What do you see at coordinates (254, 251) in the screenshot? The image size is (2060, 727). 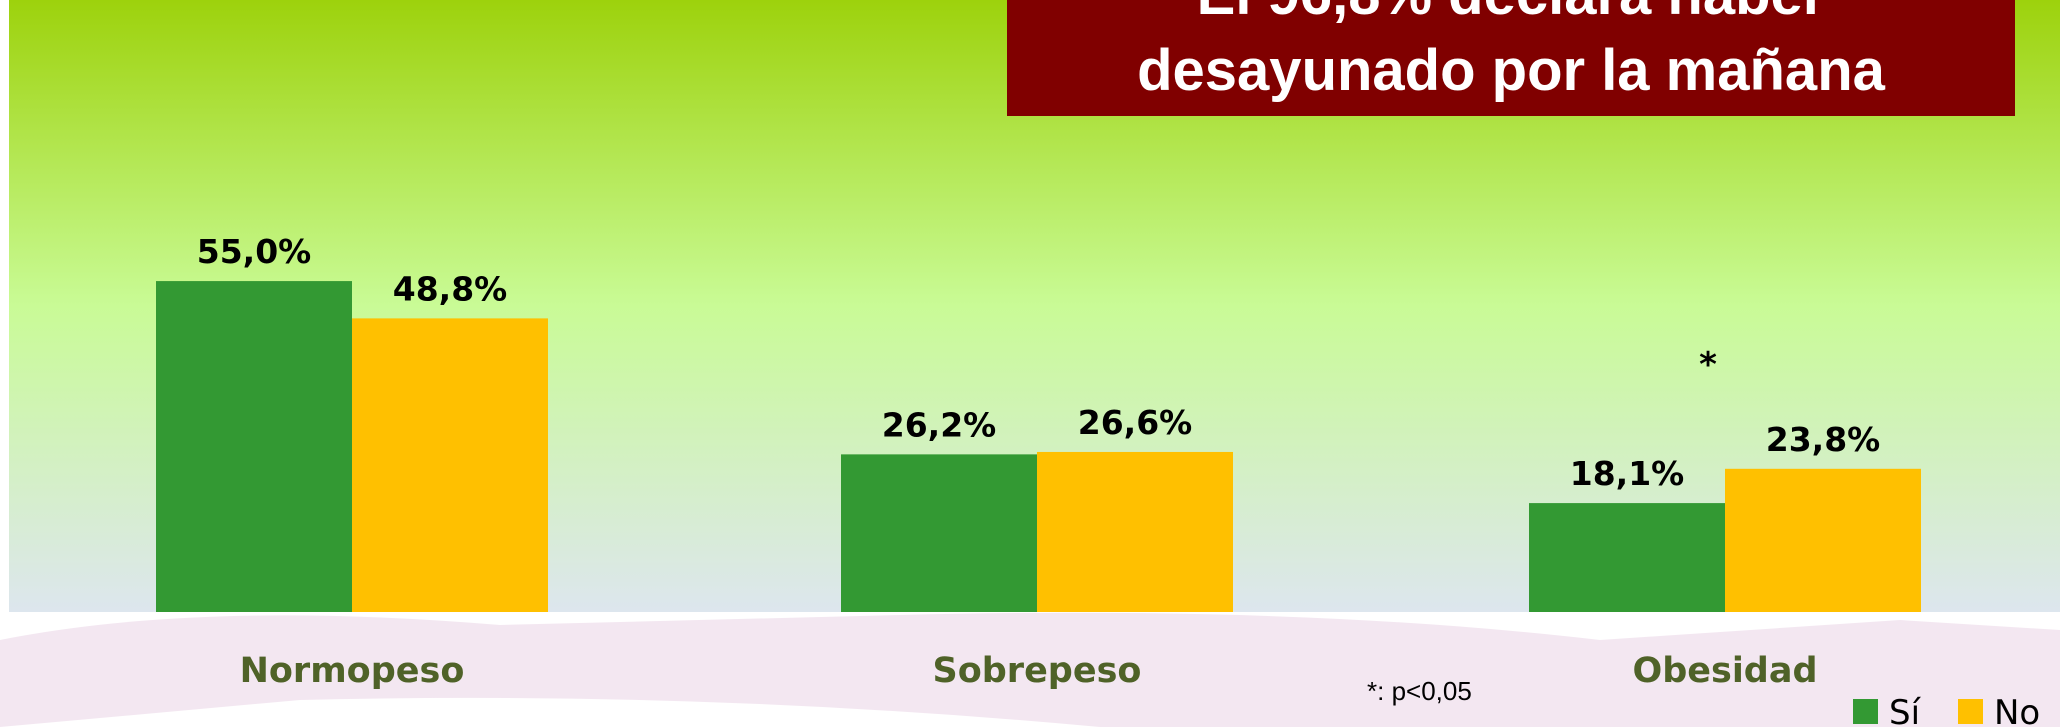 I see `value-label: 55,0%` at bounding box center [254, 251].